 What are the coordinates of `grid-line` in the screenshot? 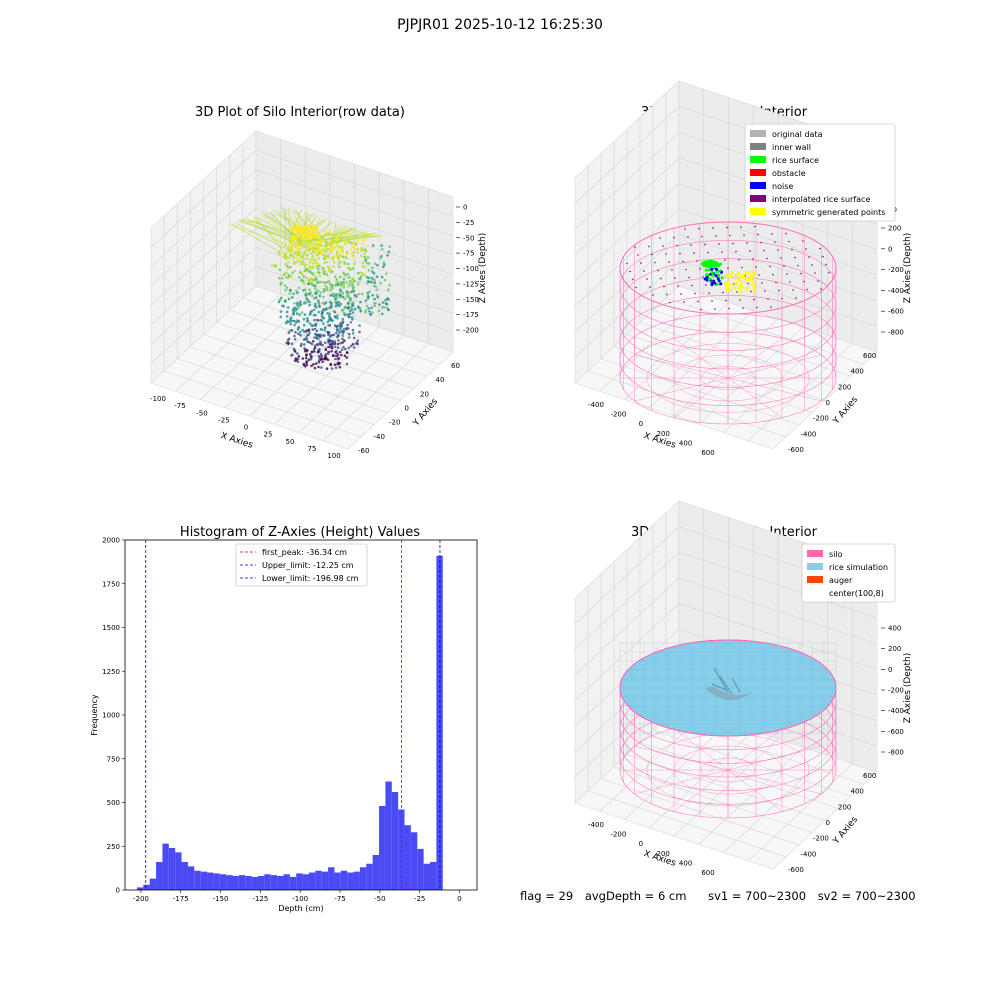 It's located at (302, 315).